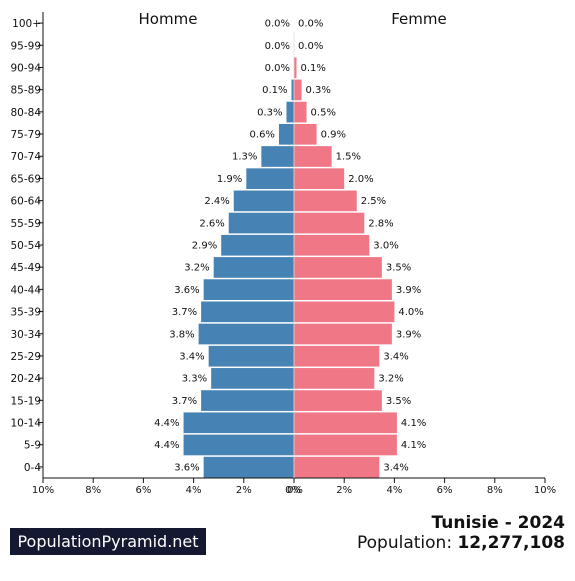  Describe the element at coordinates (25, 246) in the screenshot. I see `age-group-label: 50-54` at that location.